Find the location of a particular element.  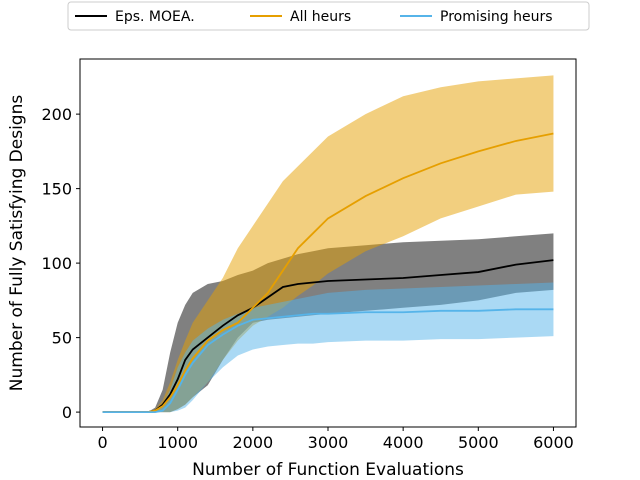

y-tick-label: 0 is located at coordinates (67, 412).